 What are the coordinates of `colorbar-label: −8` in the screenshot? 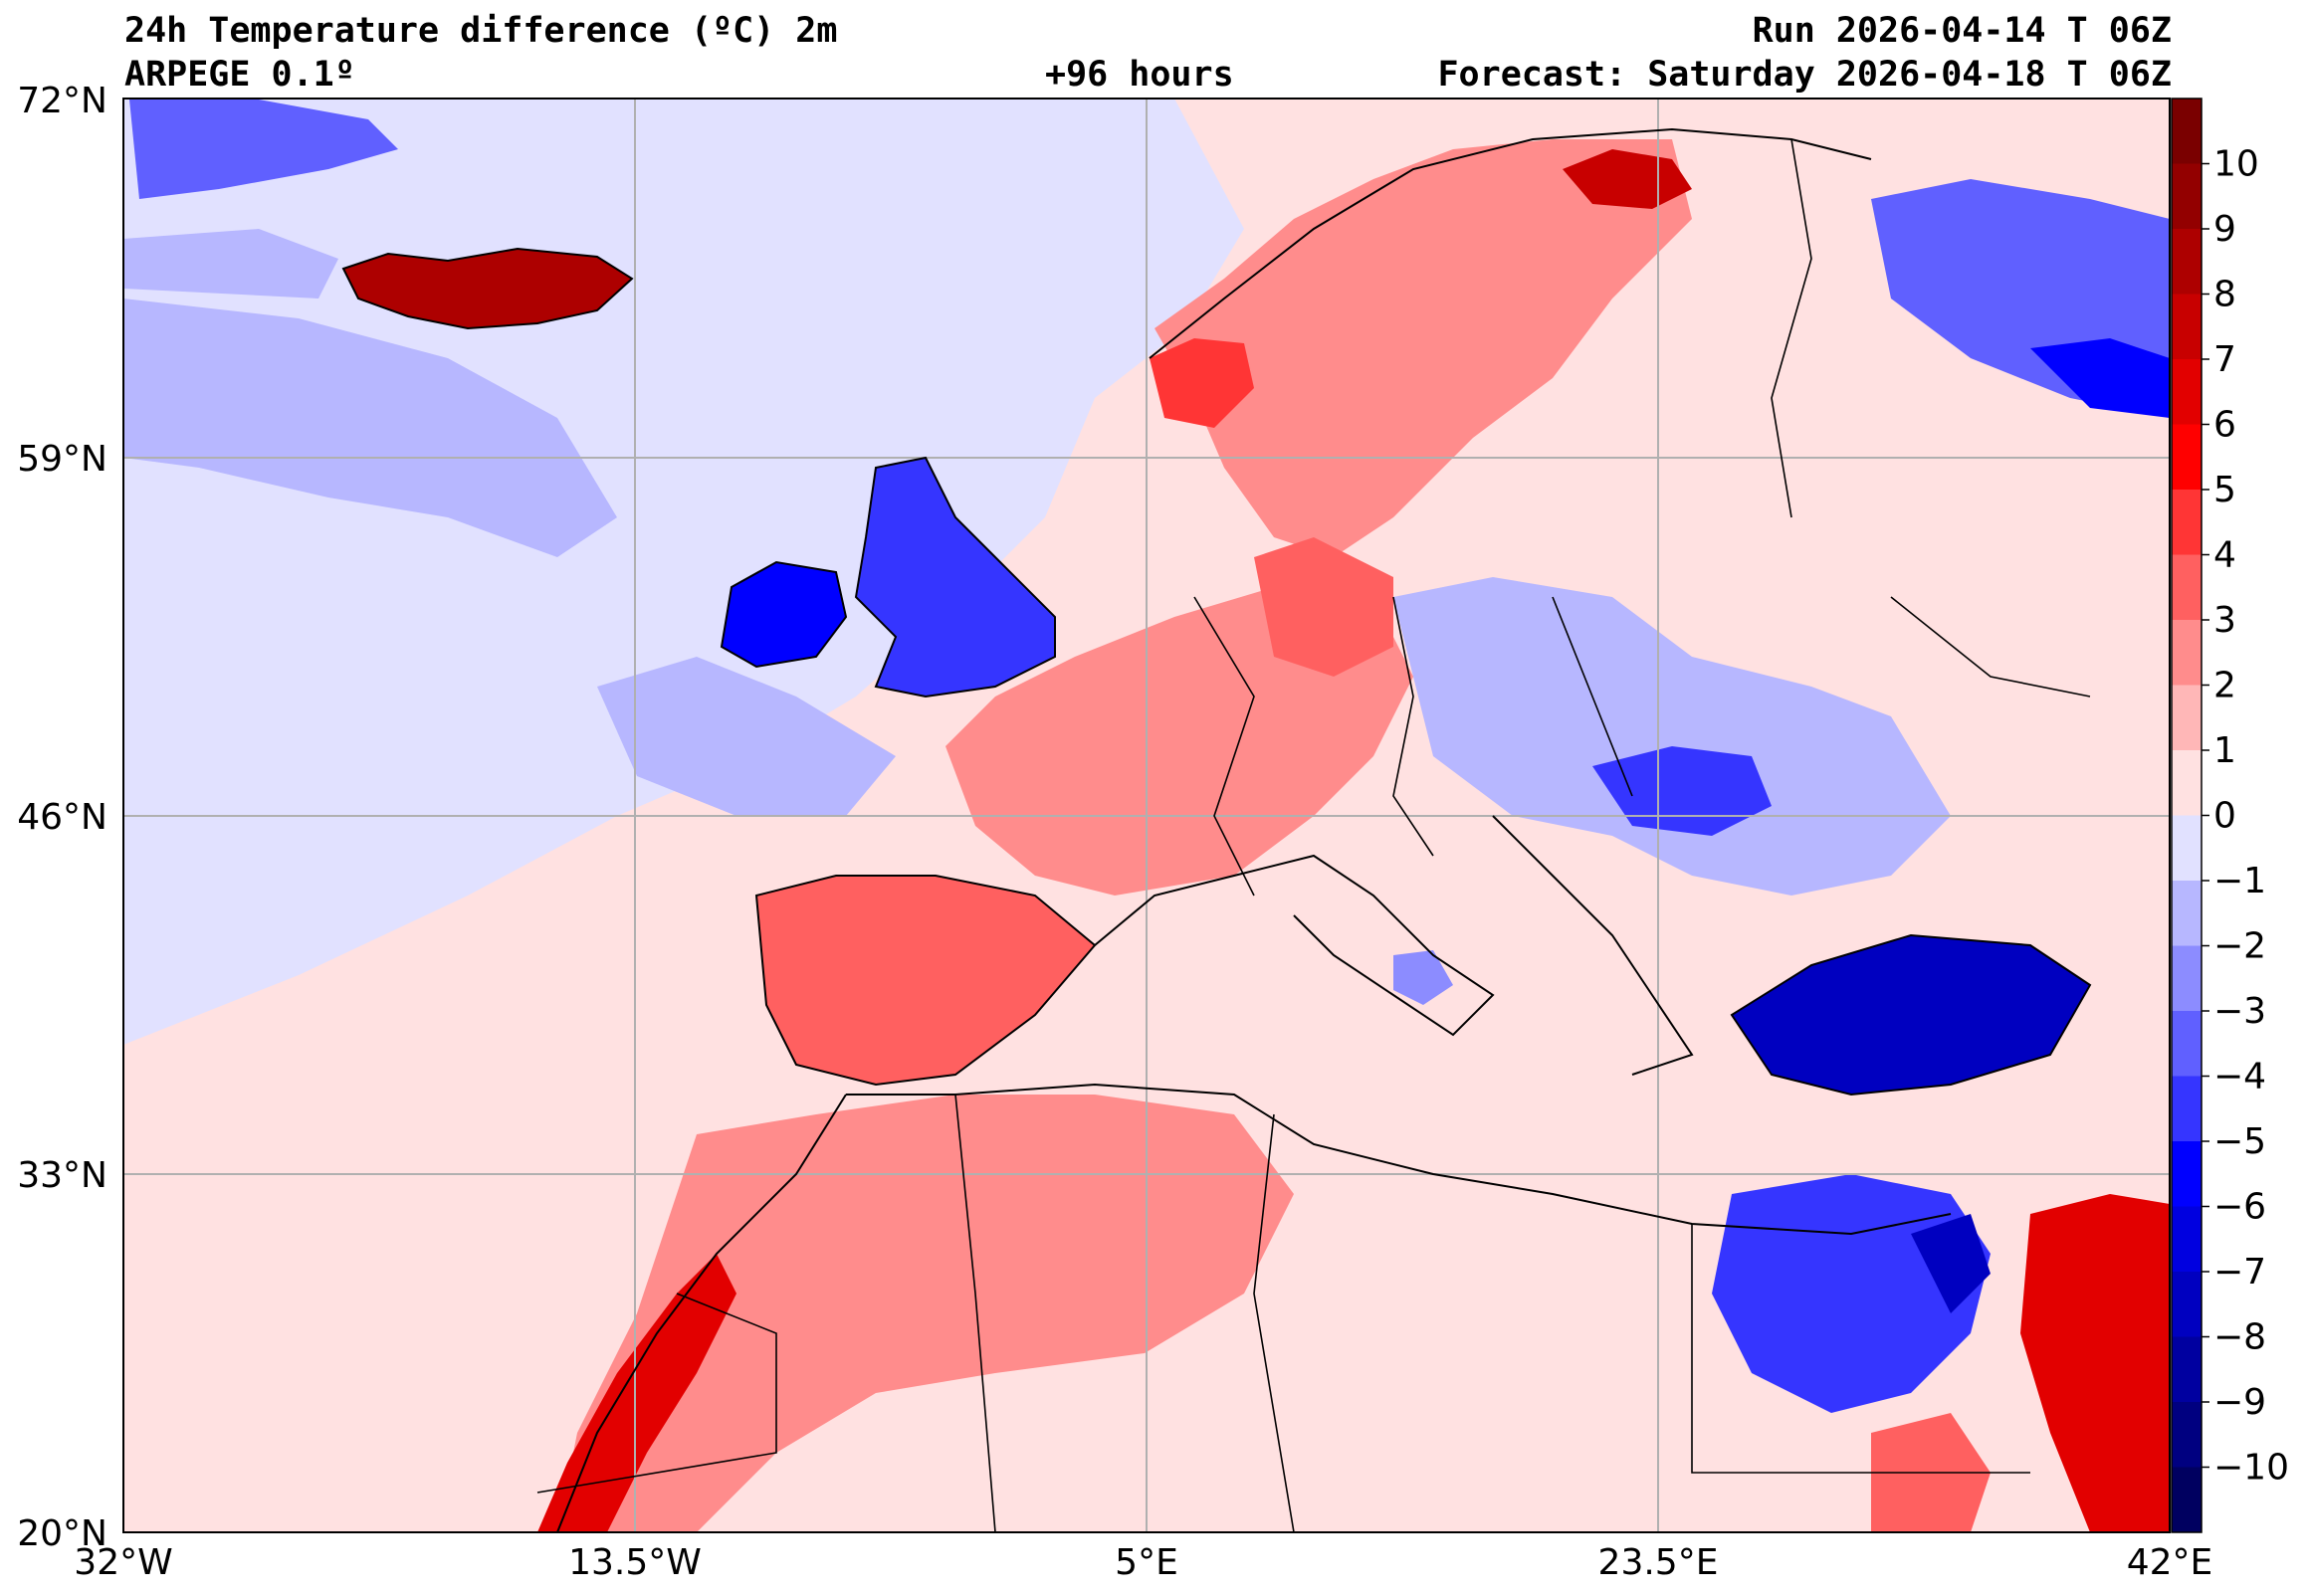 It's located at (2239, 1338).